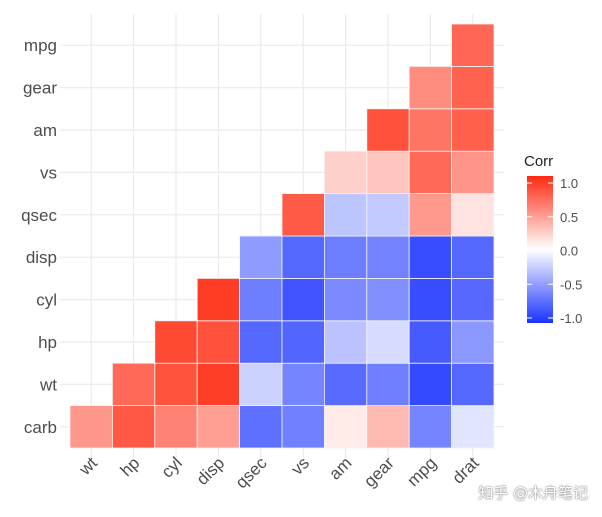 The height and width of the screenshot is (517, 602). Describe the element at coordinates (176, 427) in the screenshot. I see `cell-cyl-carb: cyl / carb: 0.53` at that location.